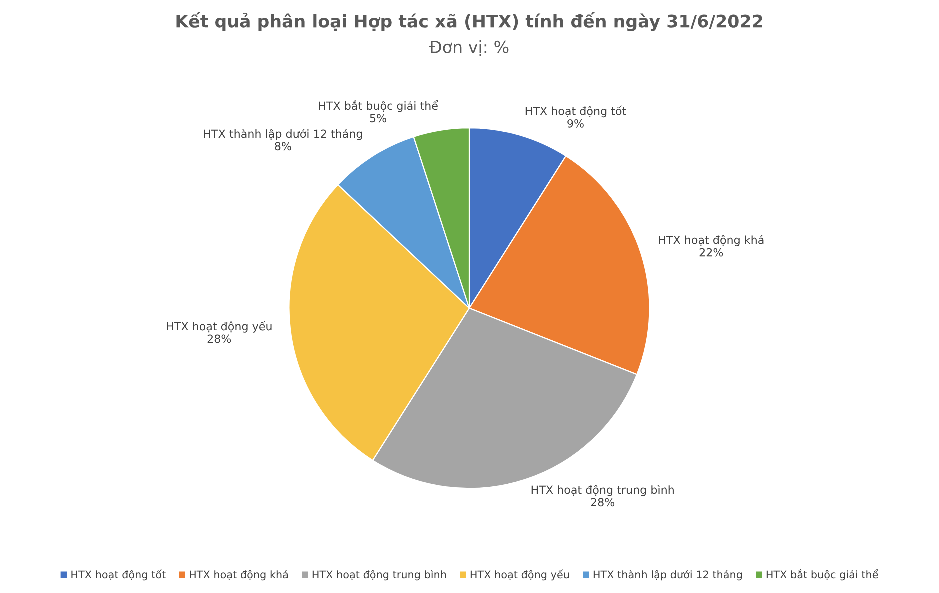 The image size is (939, 593). Describe the element at coordinates (379, 575) in the screenshot. I see `legend-label: HTX hoạt động trung bình` at that location.